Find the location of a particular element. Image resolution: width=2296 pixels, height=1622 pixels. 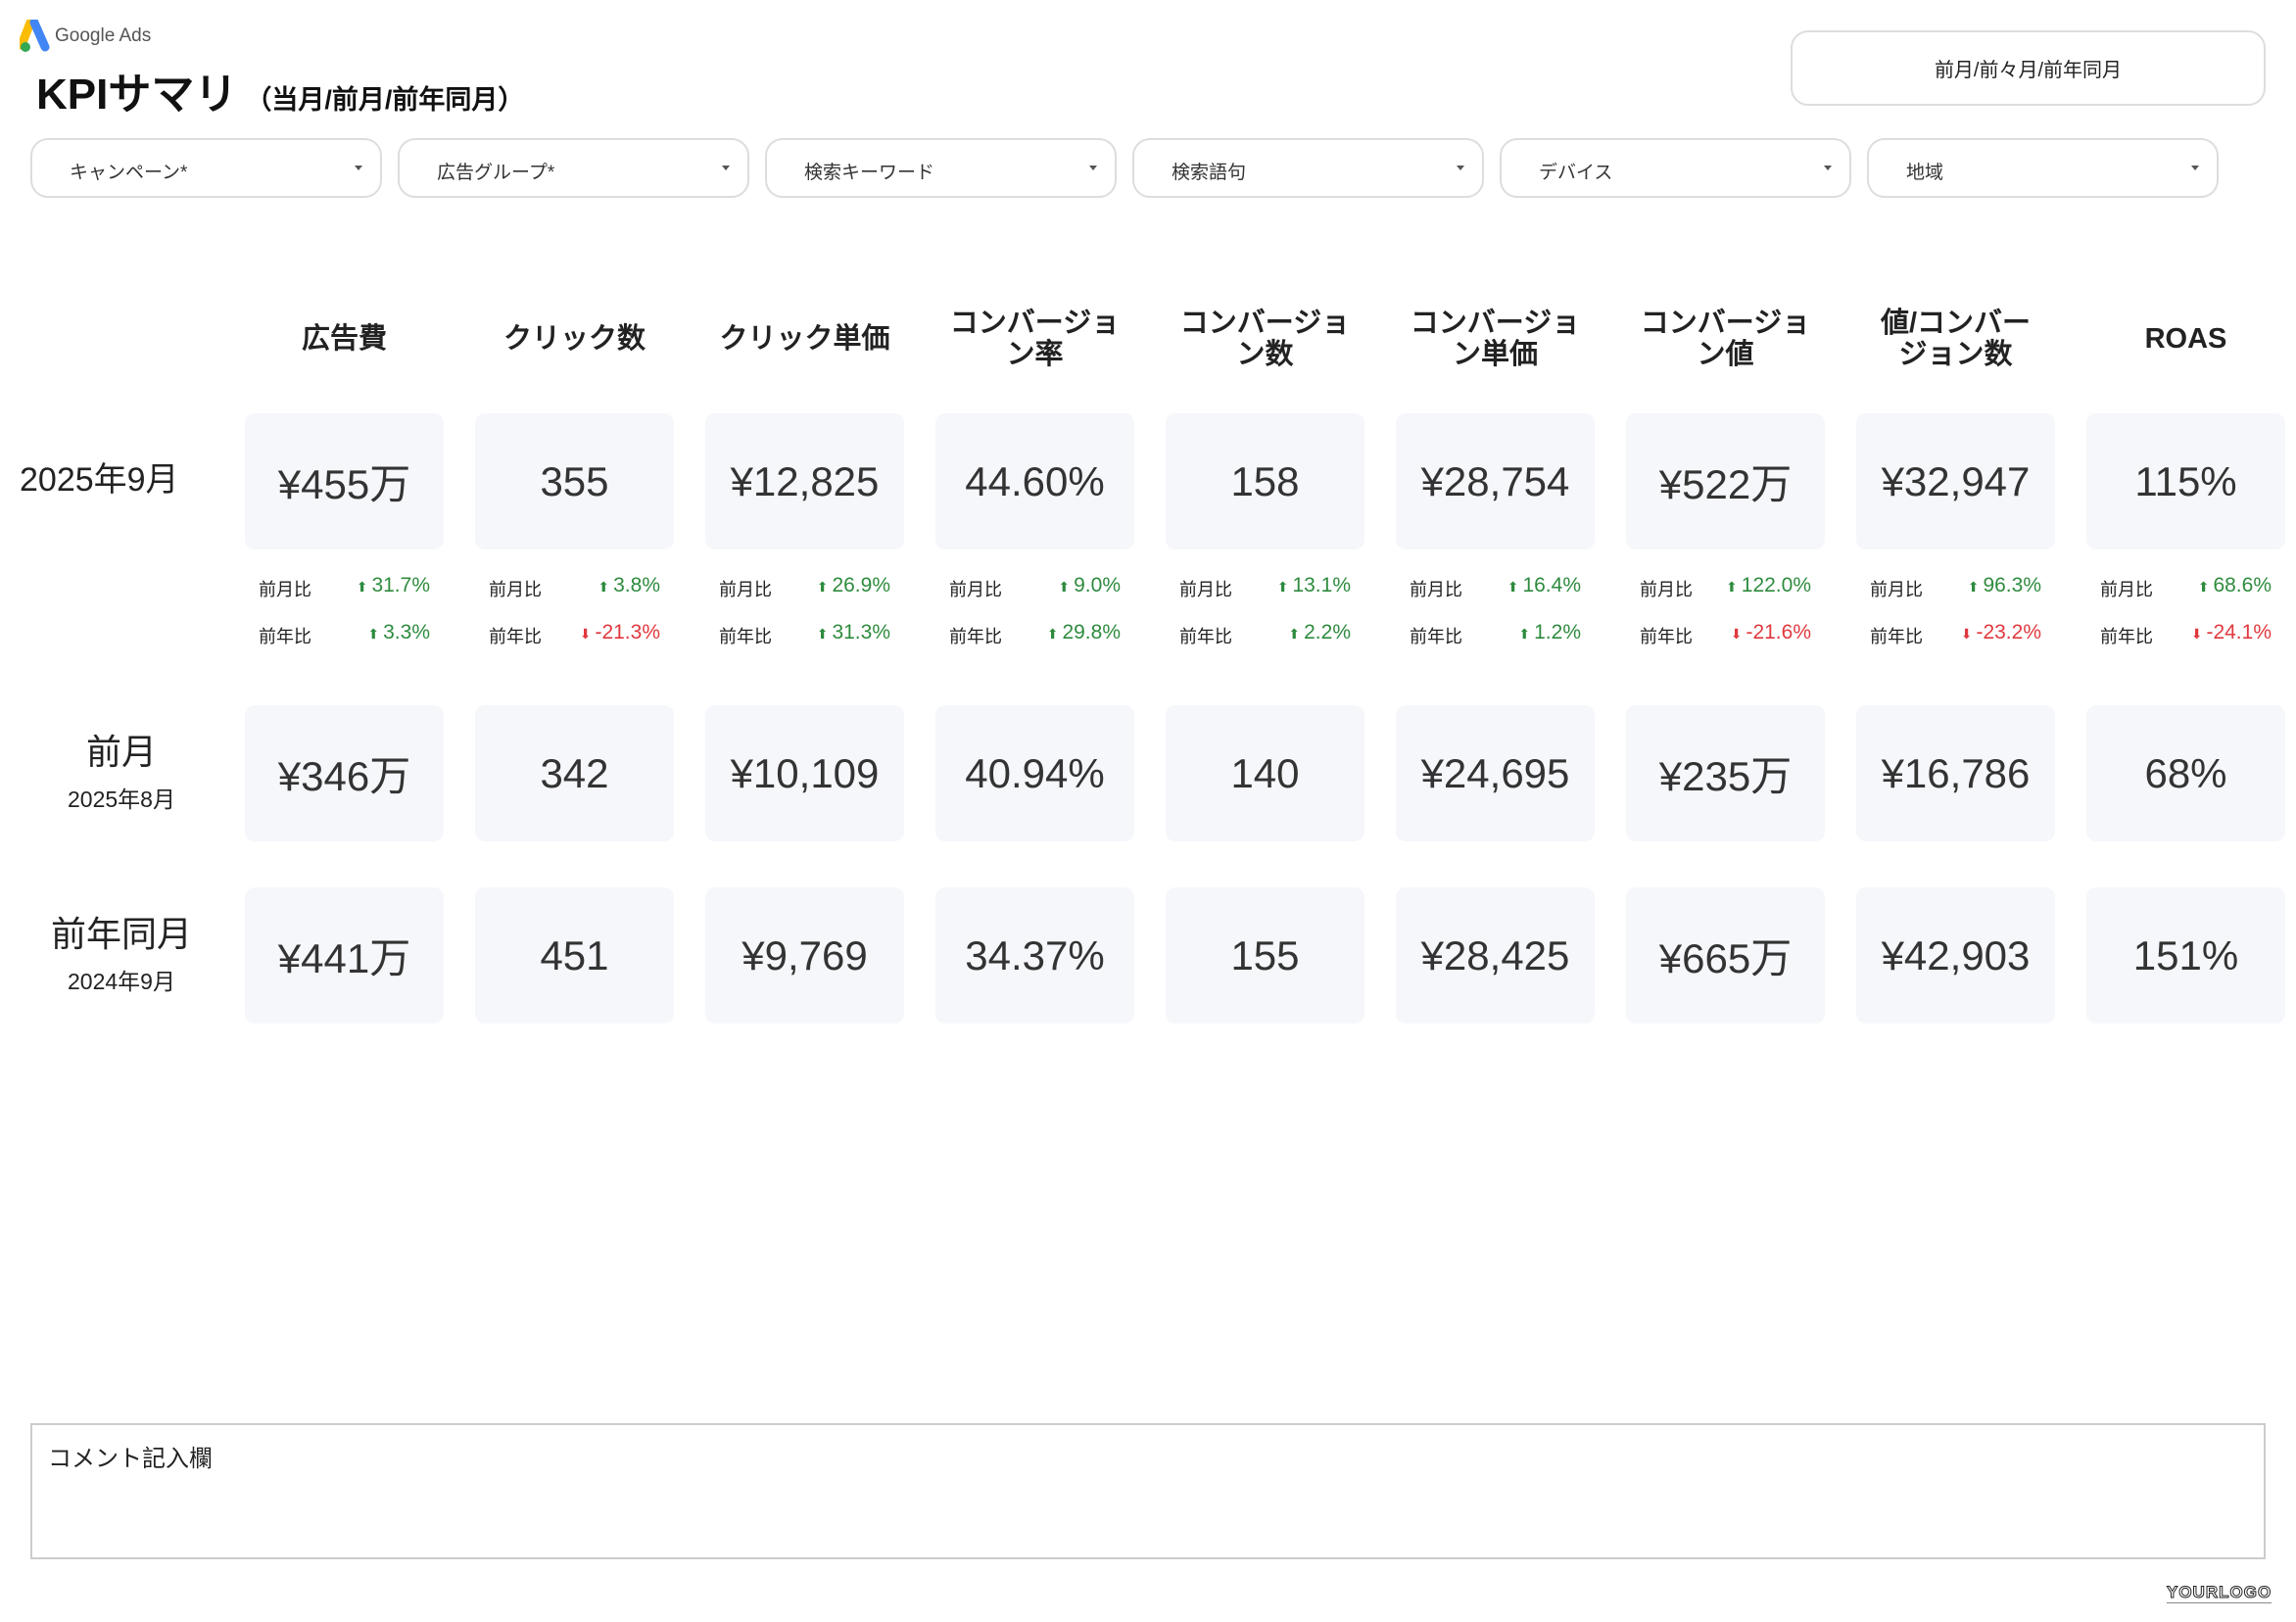

kpi-value-card: ¥24,695 is located at coordinates (1496, 773).